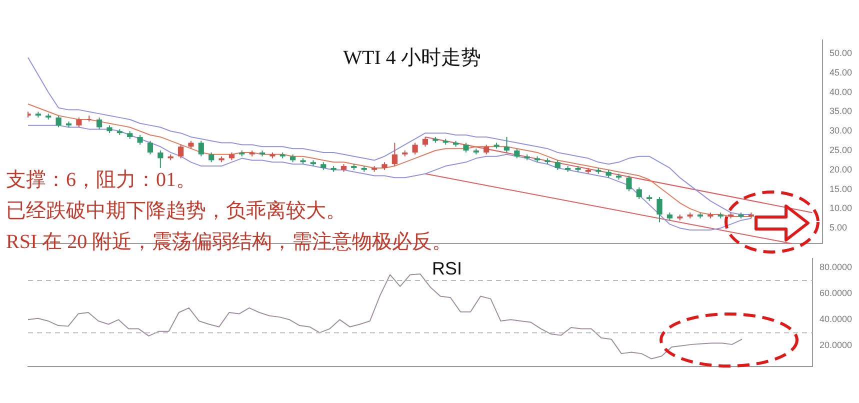 The height and width of the screenshot is (403, 859). Describe the element at coordinates (840, 169) in the screenshot. I see `y-tick-label: 20.00` at that location.